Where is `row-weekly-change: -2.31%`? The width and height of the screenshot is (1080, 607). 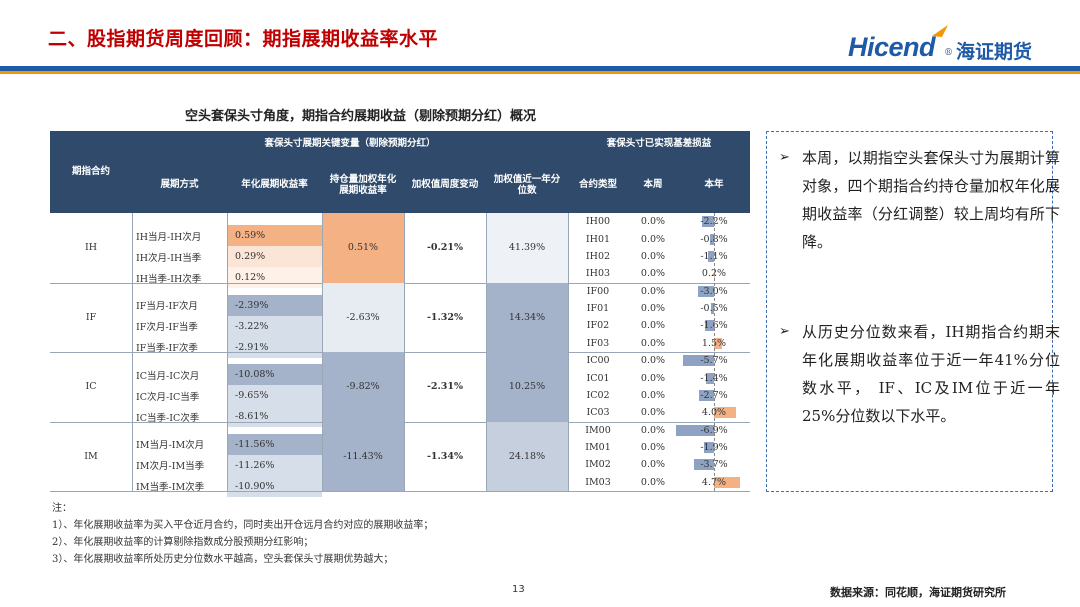 row-weekly-change: -2.31% is located at coordinates (445, 387).